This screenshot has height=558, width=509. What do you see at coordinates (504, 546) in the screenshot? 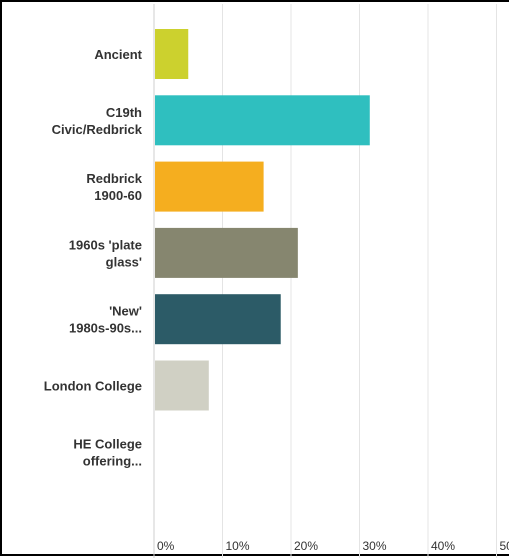
I see `x-tick-label: 50%` at bounding box center [504, 546].